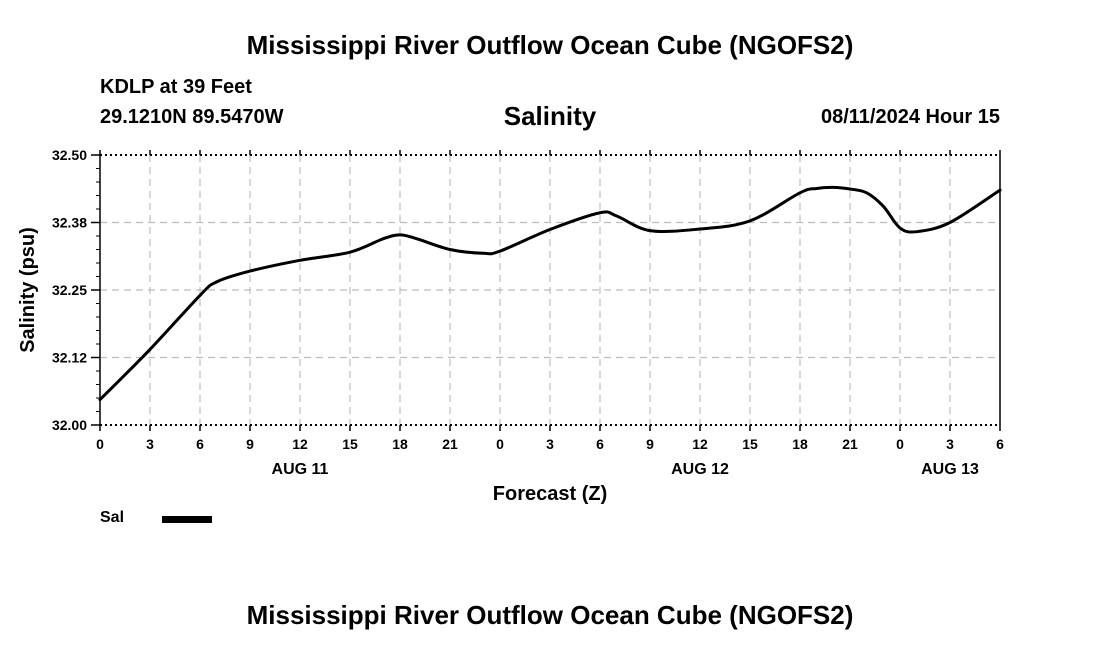  What do you see at coordinates (300, 469) in the screenshot?
I see `x-date-label: AUG 11` at bounding box center [300, 469].